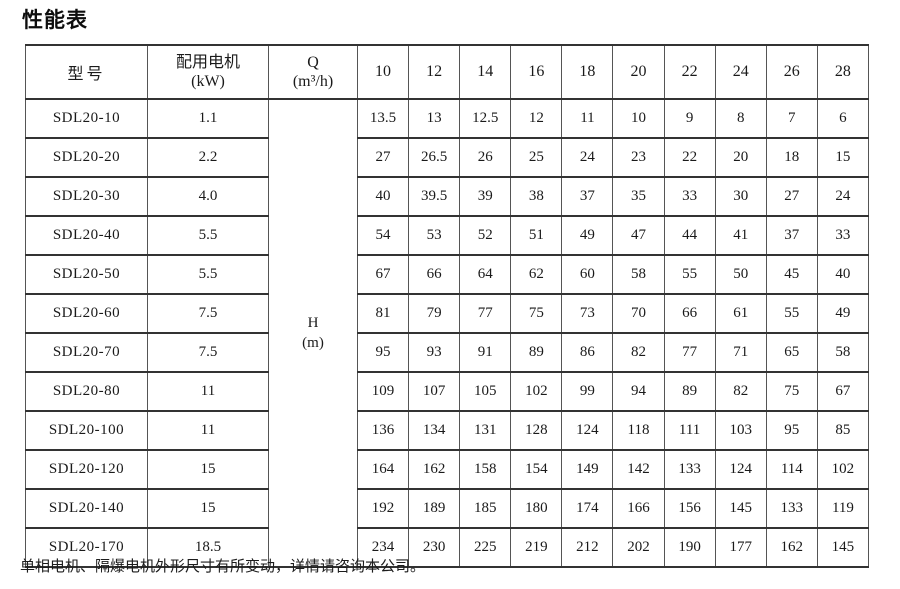 This screenshot has height=589, width=900. Describe the element at coordinates (434, 469) in the screenshot. I see `head-value-cell: 162` at that location.